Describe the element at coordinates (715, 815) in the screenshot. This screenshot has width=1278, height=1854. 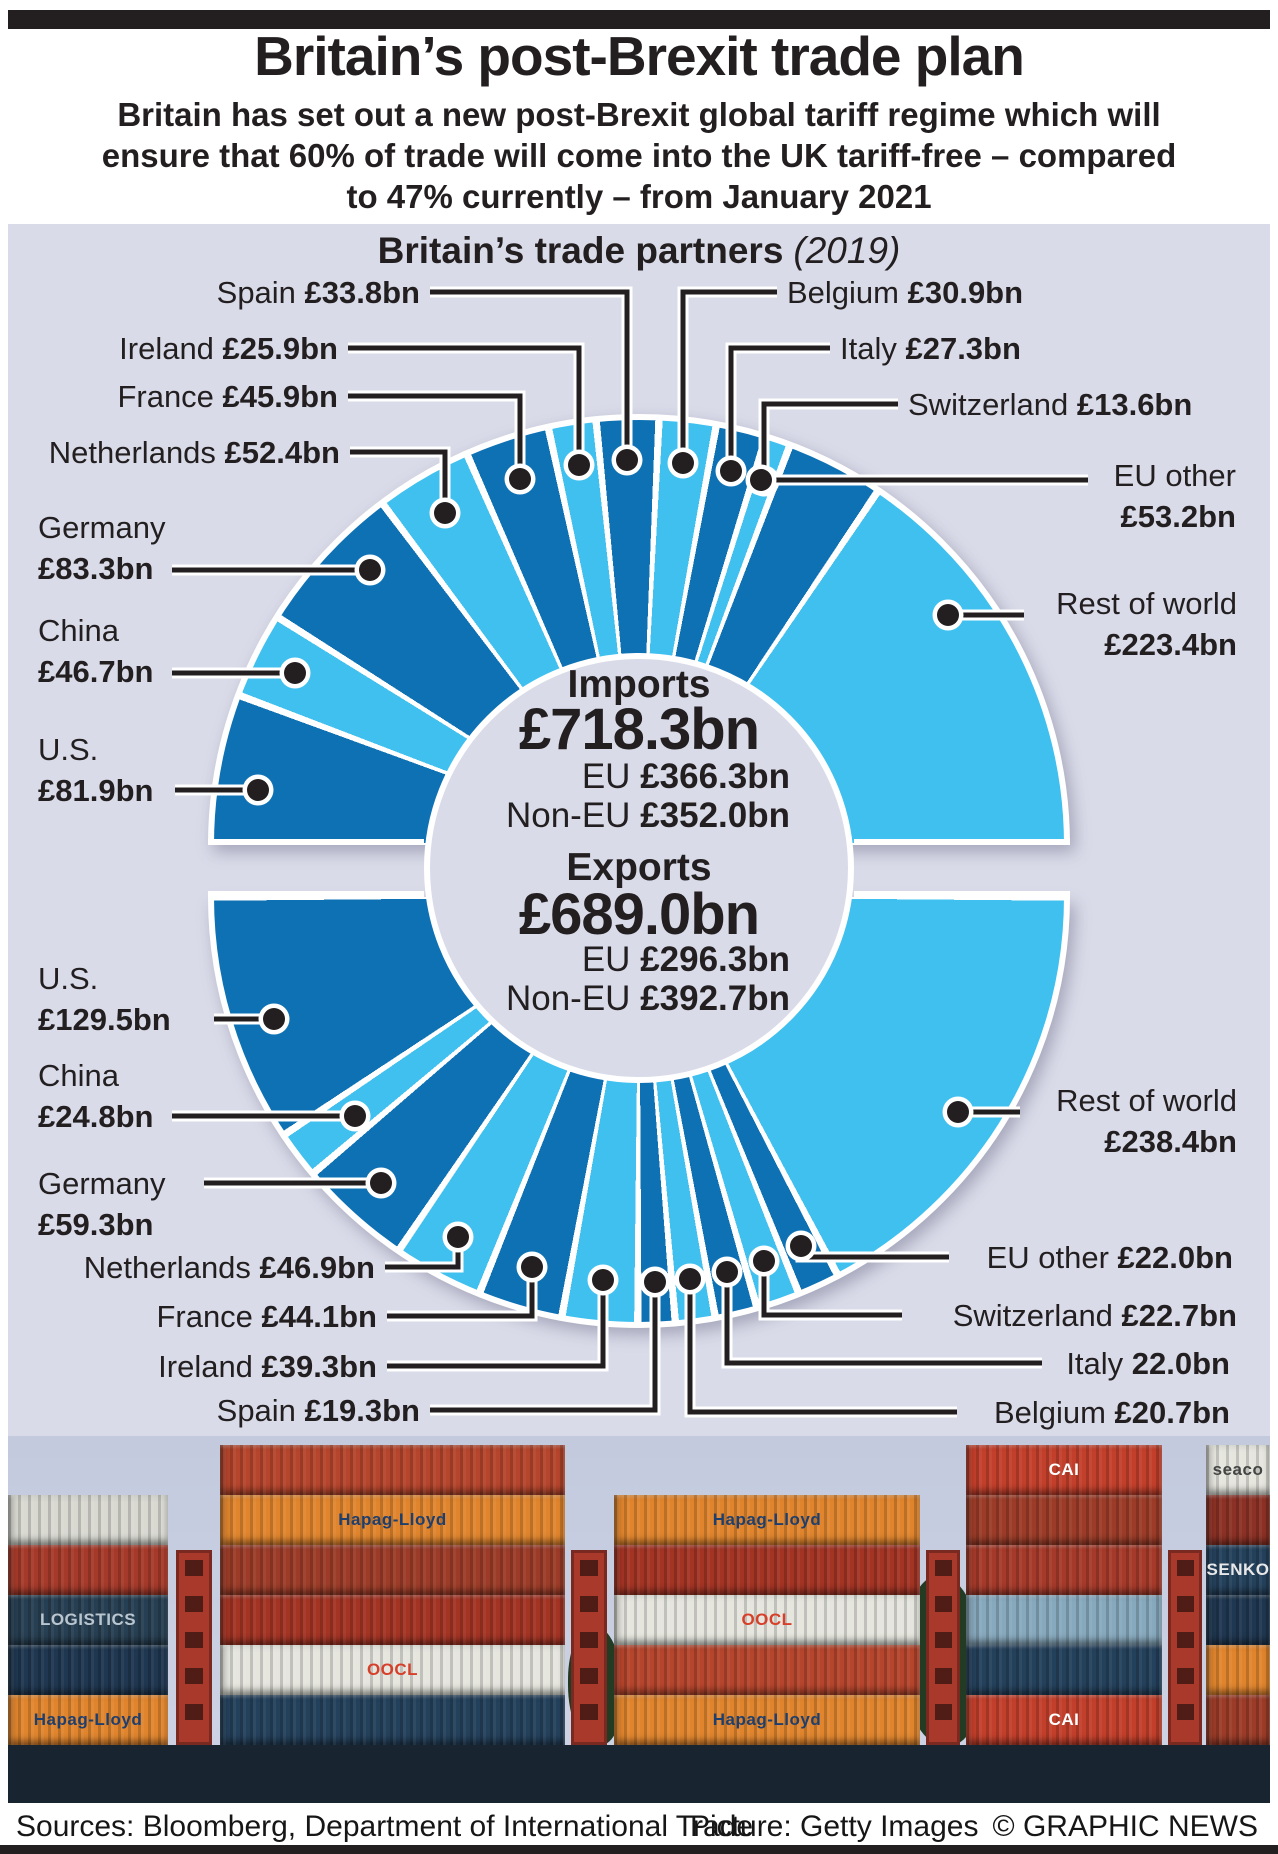
I see `imports-noneu-value: £352.0bn` at that location.